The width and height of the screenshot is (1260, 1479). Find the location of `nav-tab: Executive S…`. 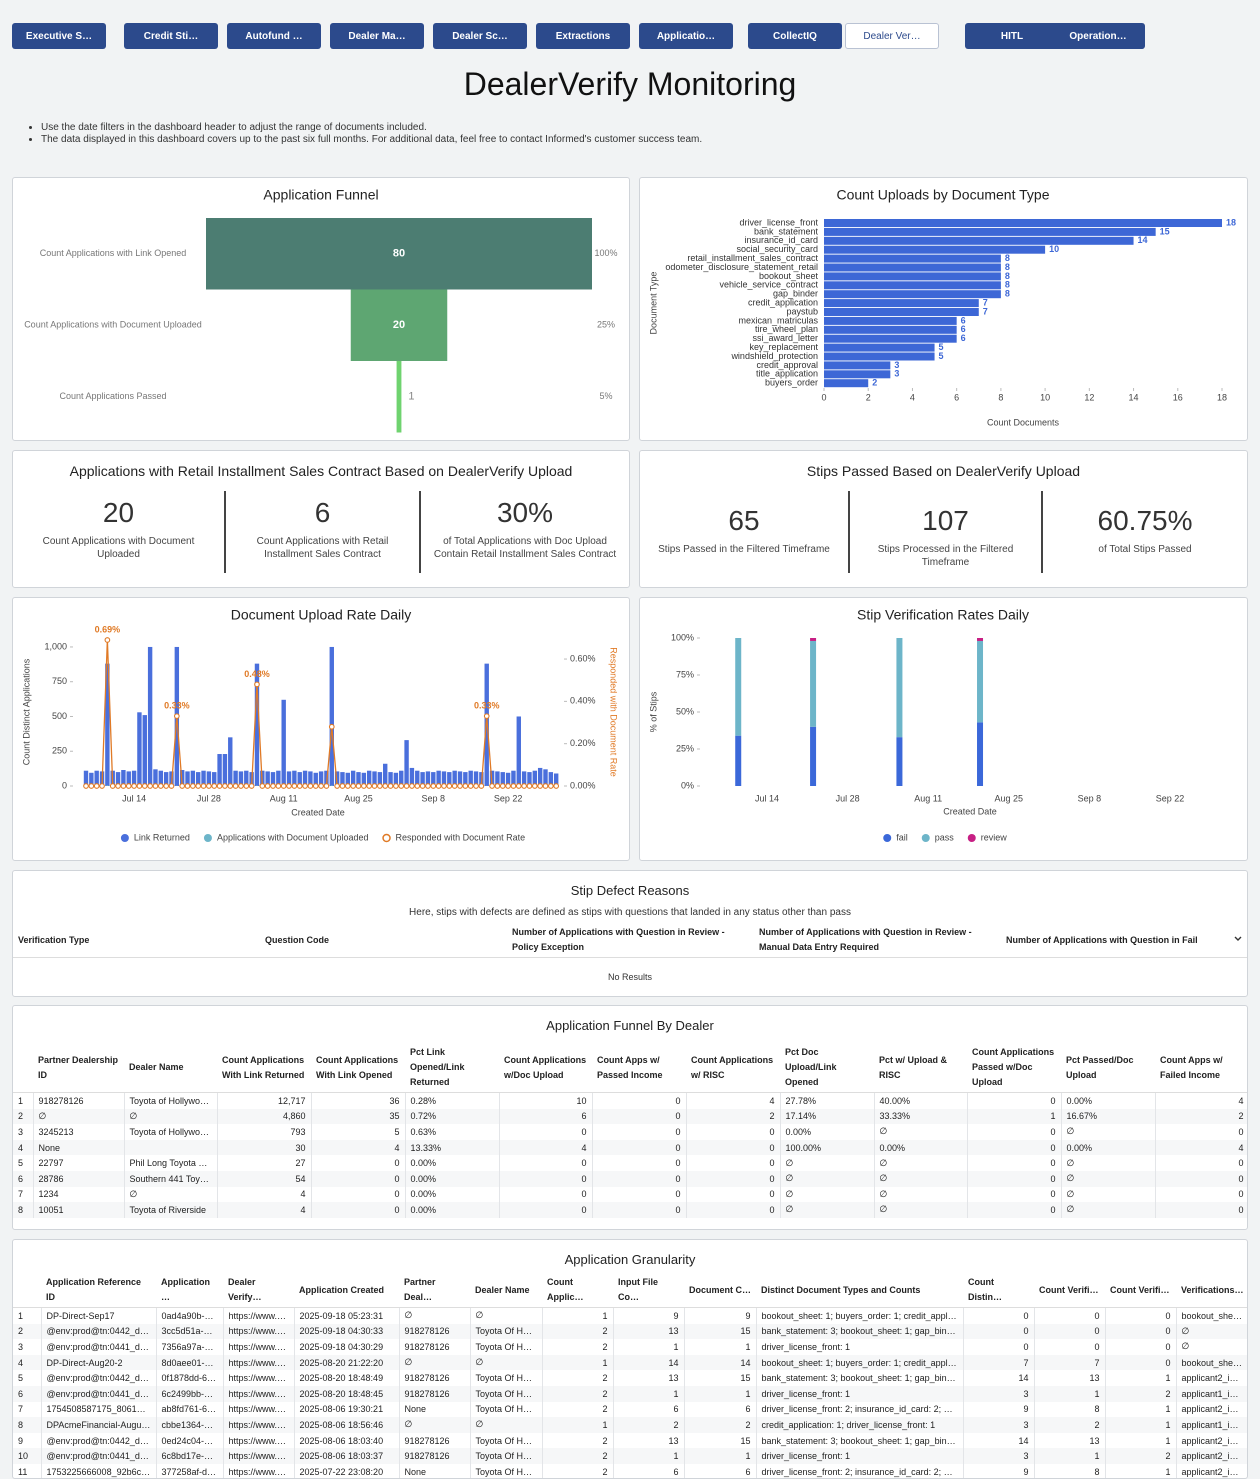

nav-tab: Executive S… is located at coordinates (59, 36).